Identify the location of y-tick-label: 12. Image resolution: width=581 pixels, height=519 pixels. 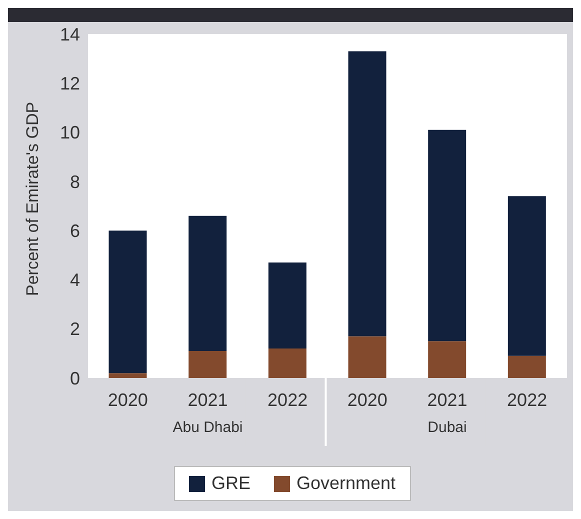
(70, 84).